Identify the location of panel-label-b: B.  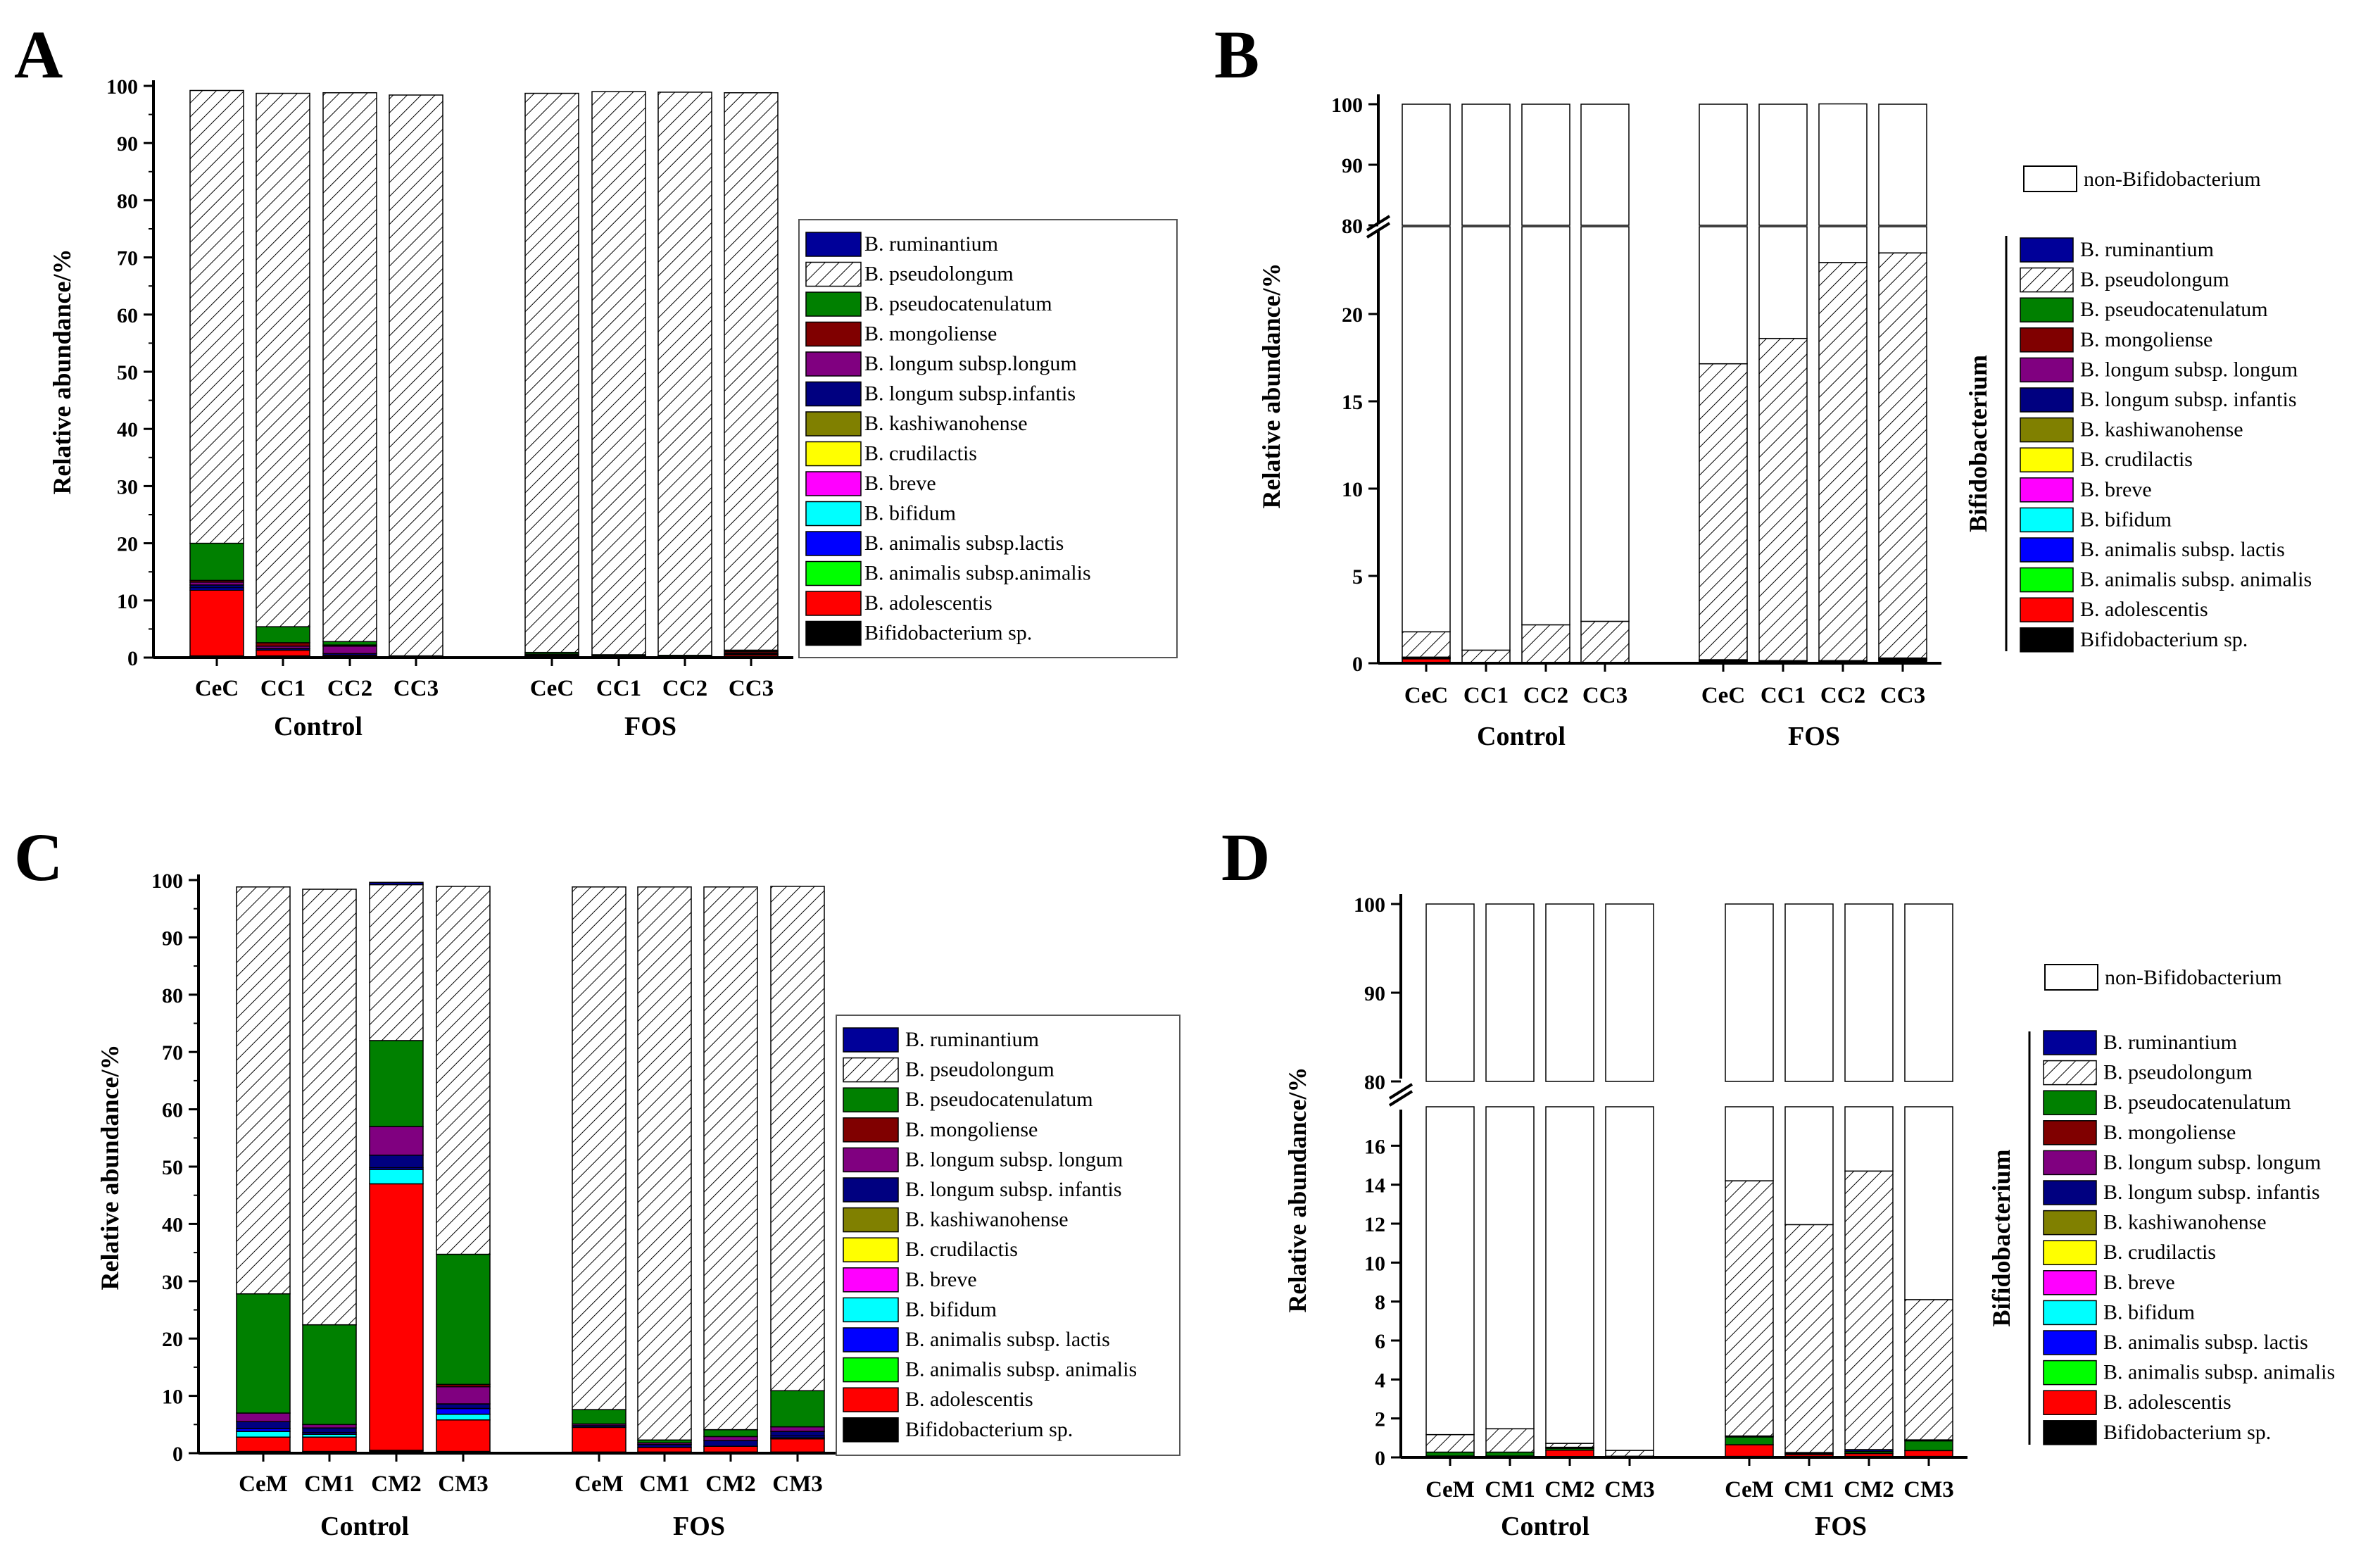
(1236, 54).